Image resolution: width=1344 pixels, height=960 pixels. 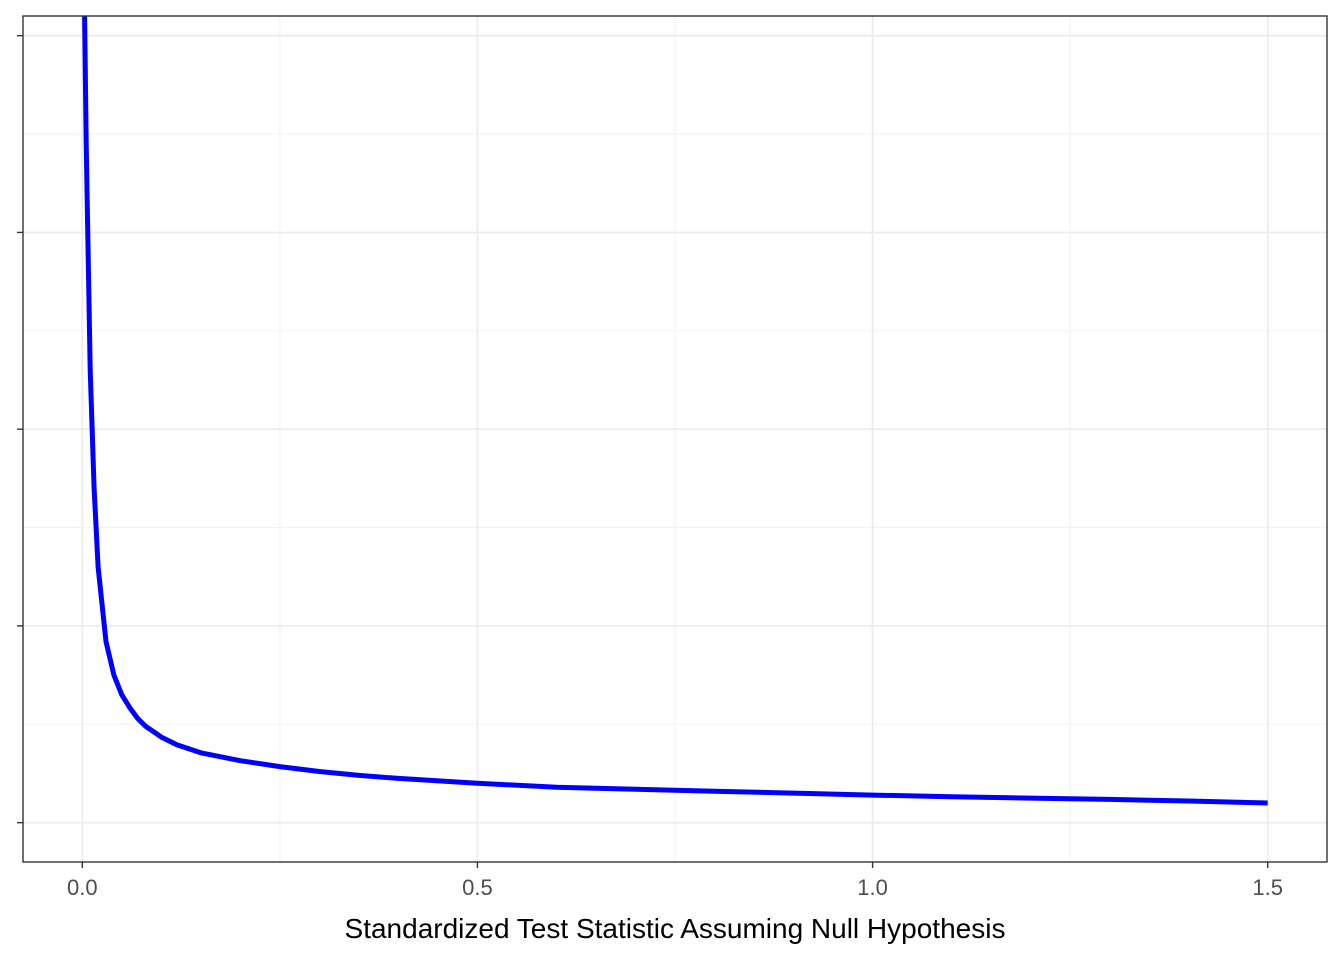 What do you see at coordinates (82, 887) in the screenshot?
I see `x-tick-label: 0.0` at bounding box center [82, 887].